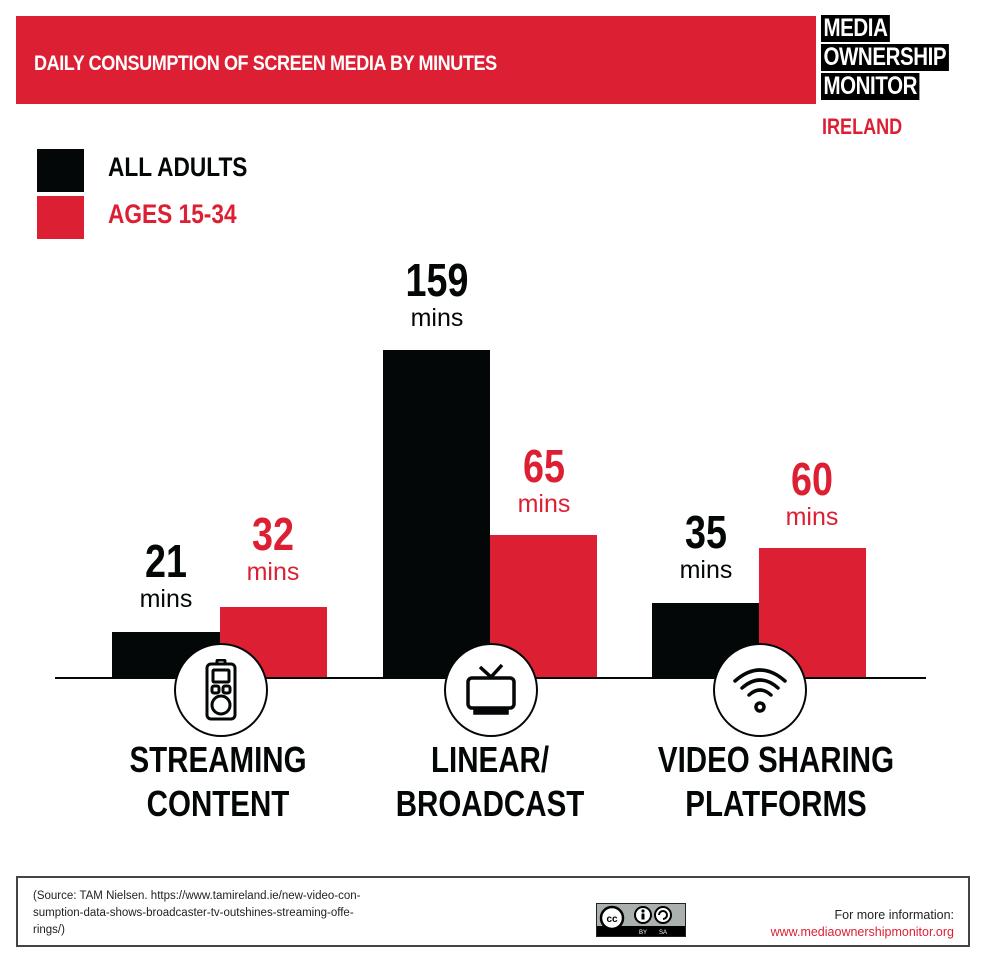 The height and width of the screenshot is (970, 988). What do you see at coordinates (437, 293) in the screenshot?
I see `value-label-linear-all-adults: 159 mins` at bounding box center [437, 293].